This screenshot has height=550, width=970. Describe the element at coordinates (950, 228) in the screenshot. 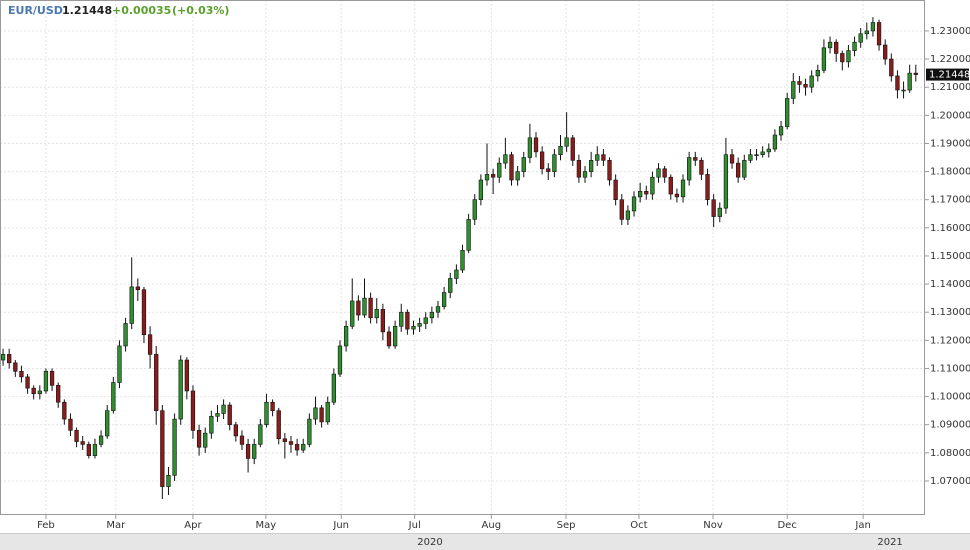

I see `y-tick-label: 1.16000` at that location.